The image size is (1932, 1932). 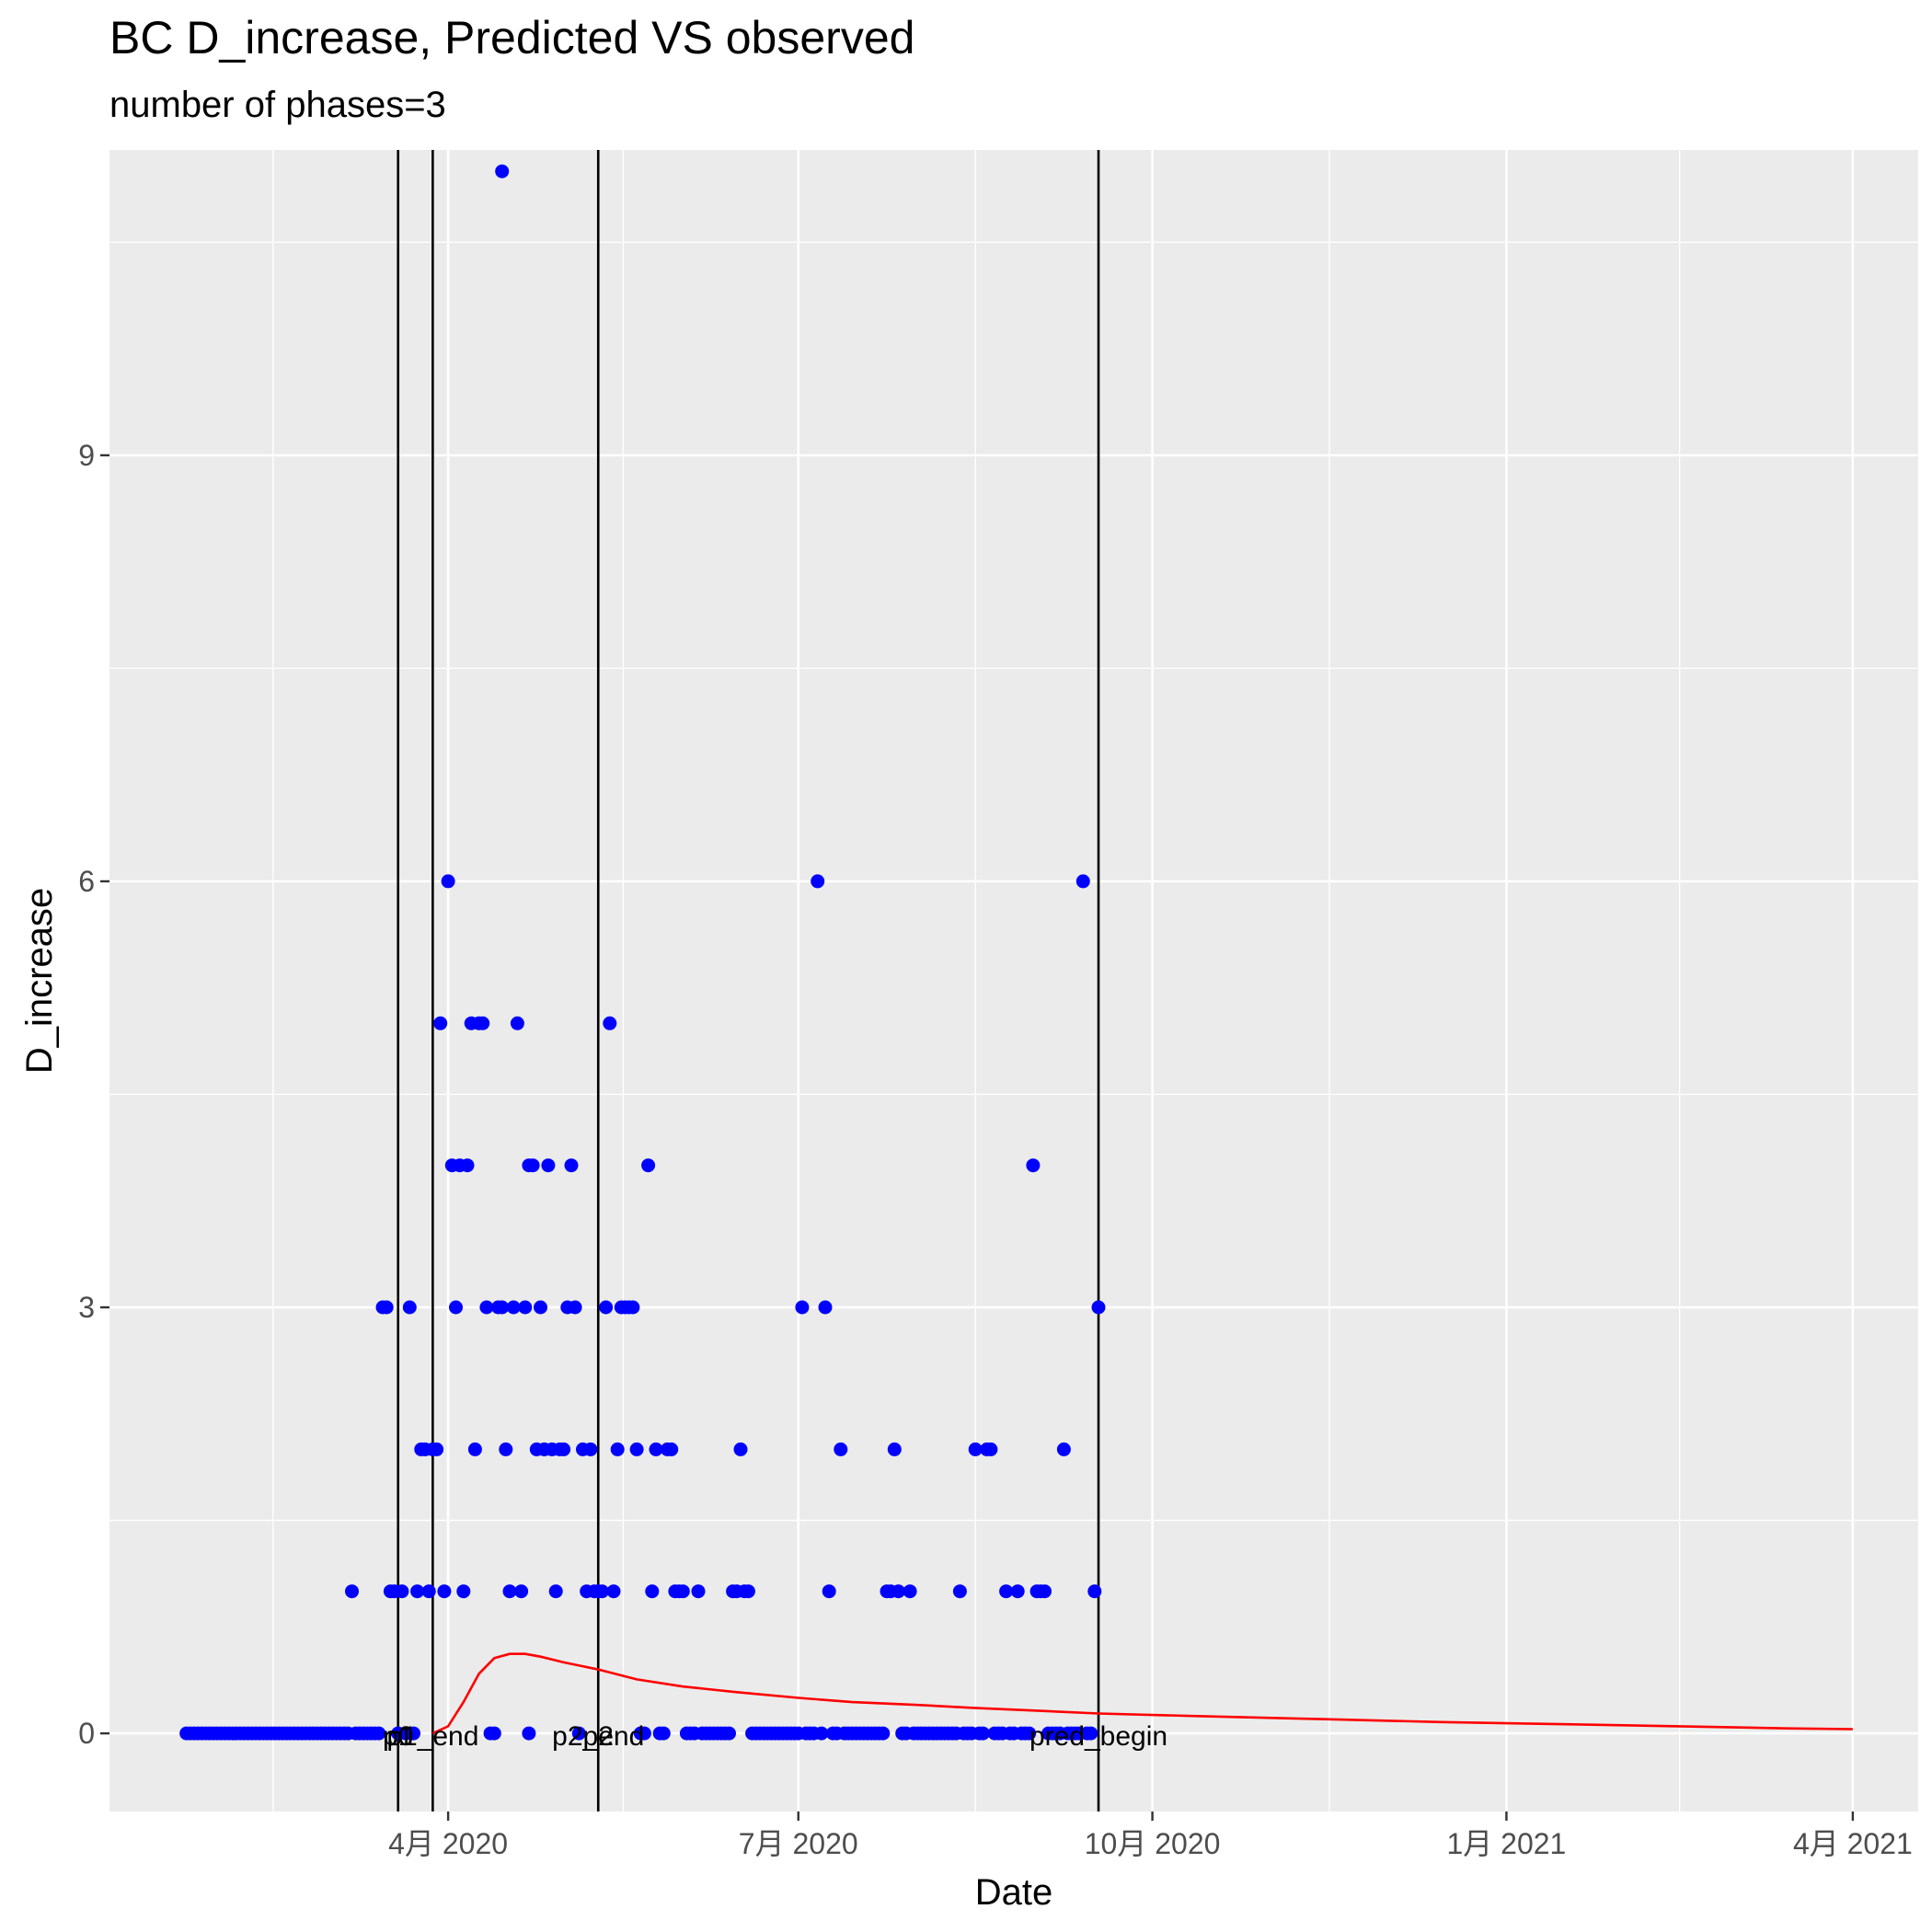 What do you see at coordinates (1153, 1843) in the screenshot?
I see `x-tick-label: 10月 2020` at bounding box center [1153, 1843].